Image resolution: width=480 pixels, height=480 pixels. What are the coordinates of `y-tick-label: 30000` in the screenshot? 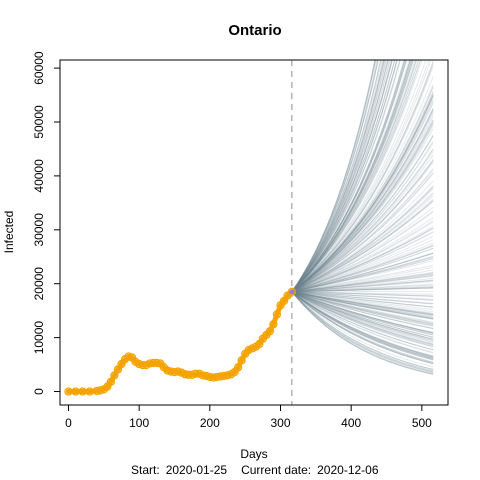 It's located at (39, 230).